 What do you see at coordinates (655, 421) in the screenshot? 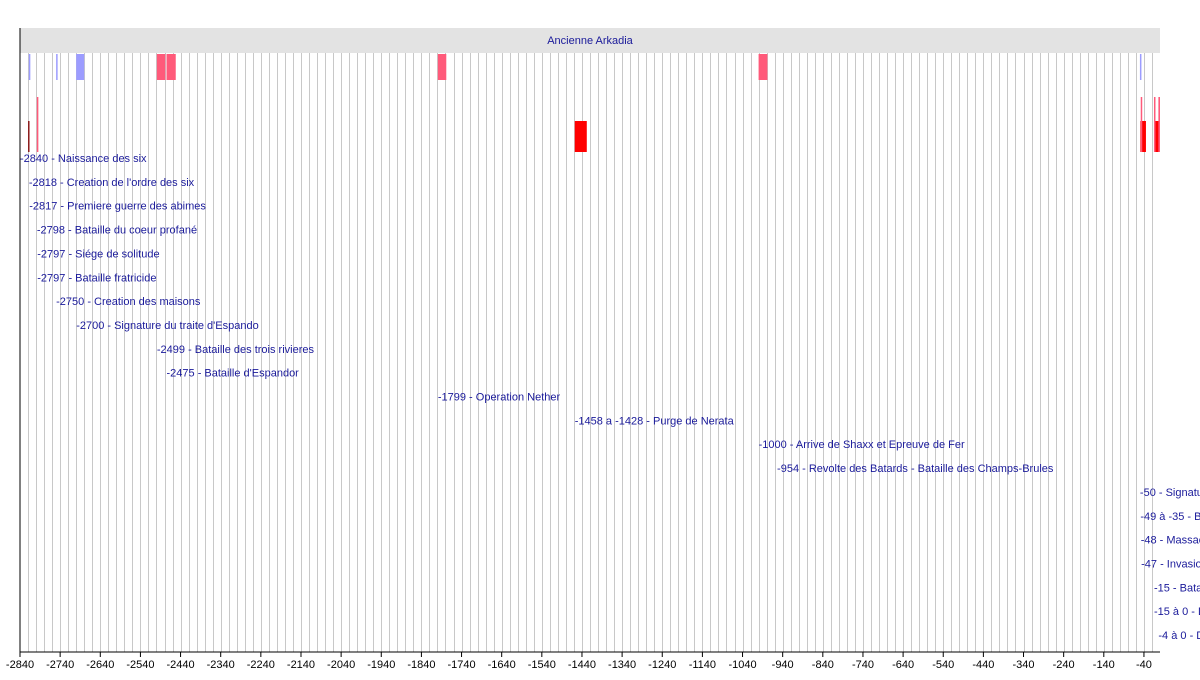
I see `event-label: -1458 a -1428 - Purge de Nerata` at bounding box center [655, 421].